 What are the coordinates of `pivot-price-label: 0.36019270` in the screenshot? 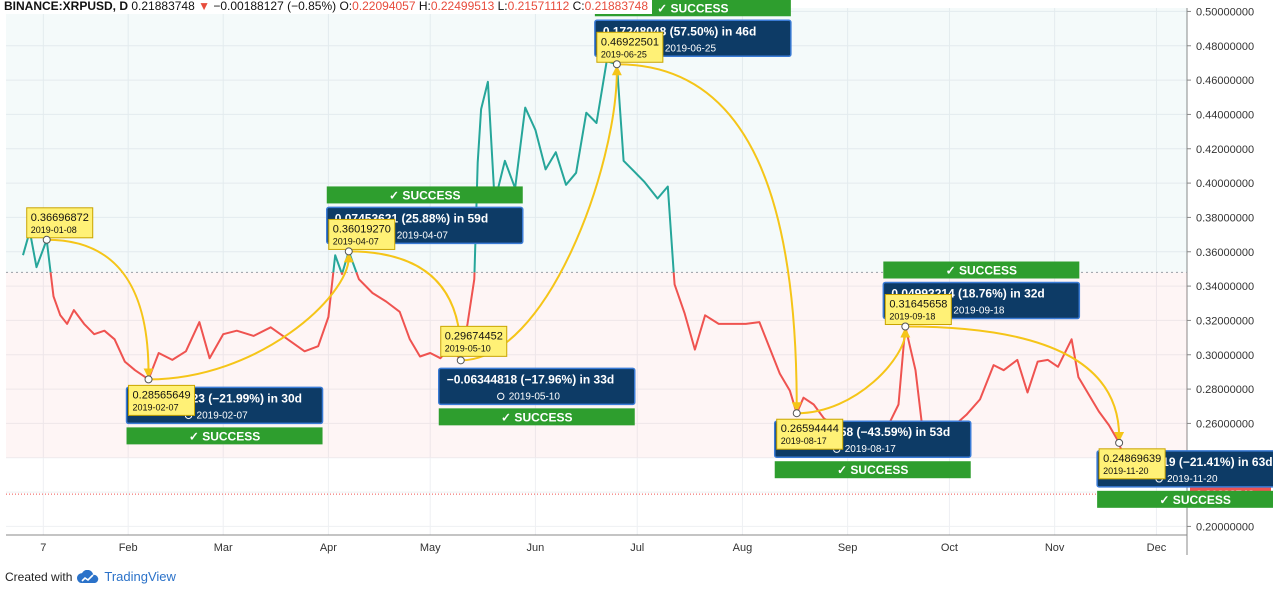 It's located at (362, 229).